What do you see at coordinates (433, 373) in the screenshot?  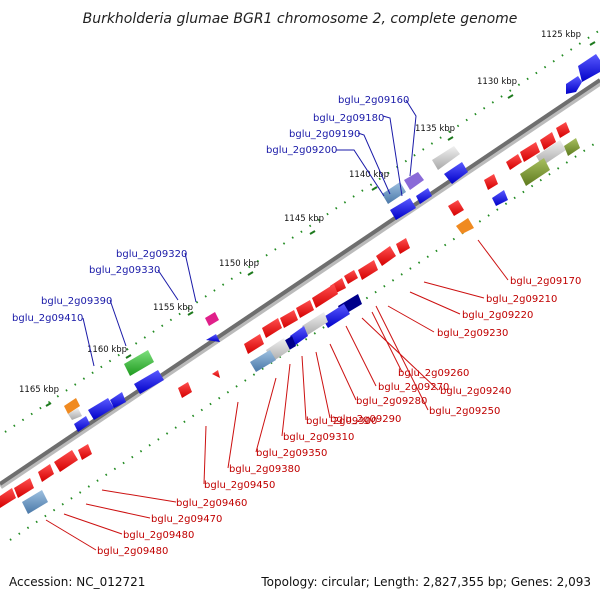 I see `gene-label: bglu_2g09260` at bounding box center [433, 373].